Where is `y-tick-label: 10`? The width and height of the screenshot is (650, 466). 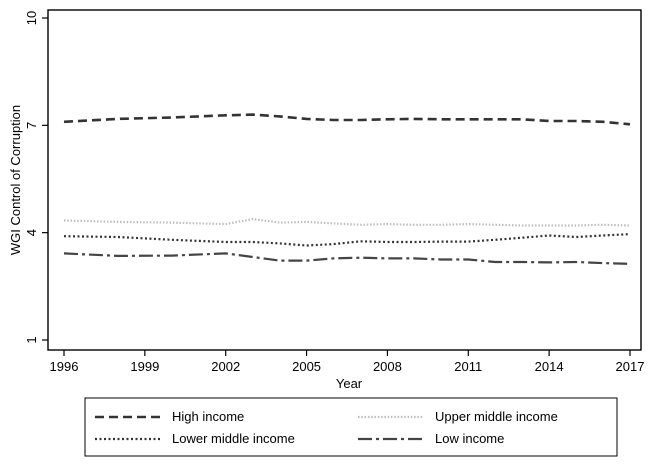
y-tick-label: 10 is located at coordinates (31, 18).